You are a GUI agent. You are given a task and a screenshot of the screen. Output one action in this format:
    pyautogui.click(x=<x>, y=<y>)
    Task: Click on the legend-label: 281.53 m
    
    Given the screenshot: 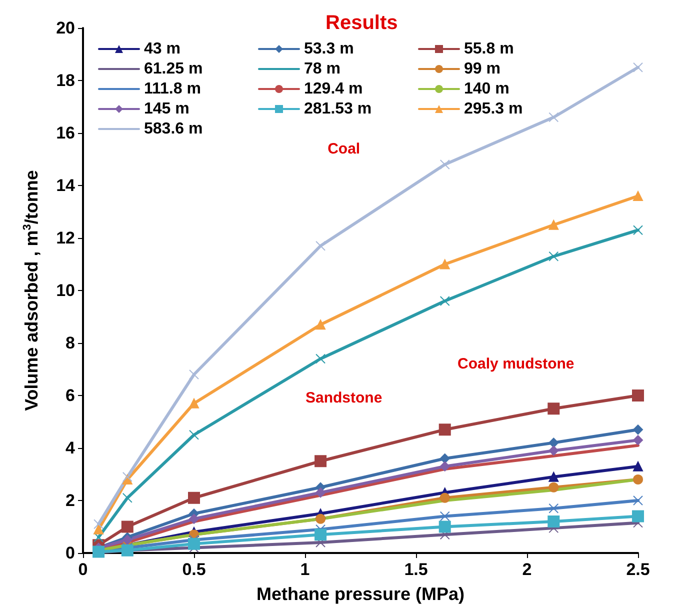 What is the action you would take?
    pyautogui.click(x=338, y=109)
    